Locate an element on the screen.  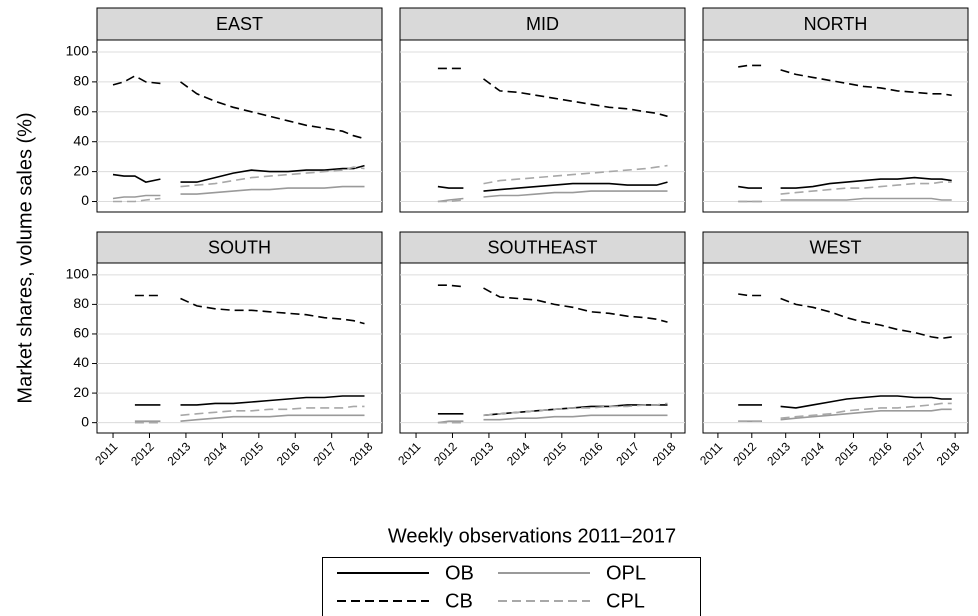
panel-title: EAST is located at coordinates (239, 24).